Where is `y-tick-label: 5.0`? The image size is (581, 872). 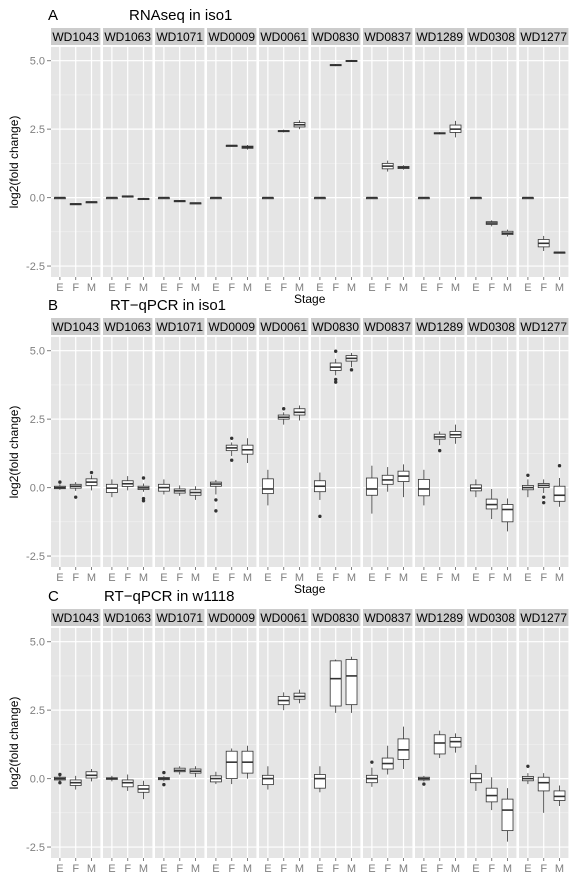
y-tick-label: 5.0 is located at coordinates (37, 62).